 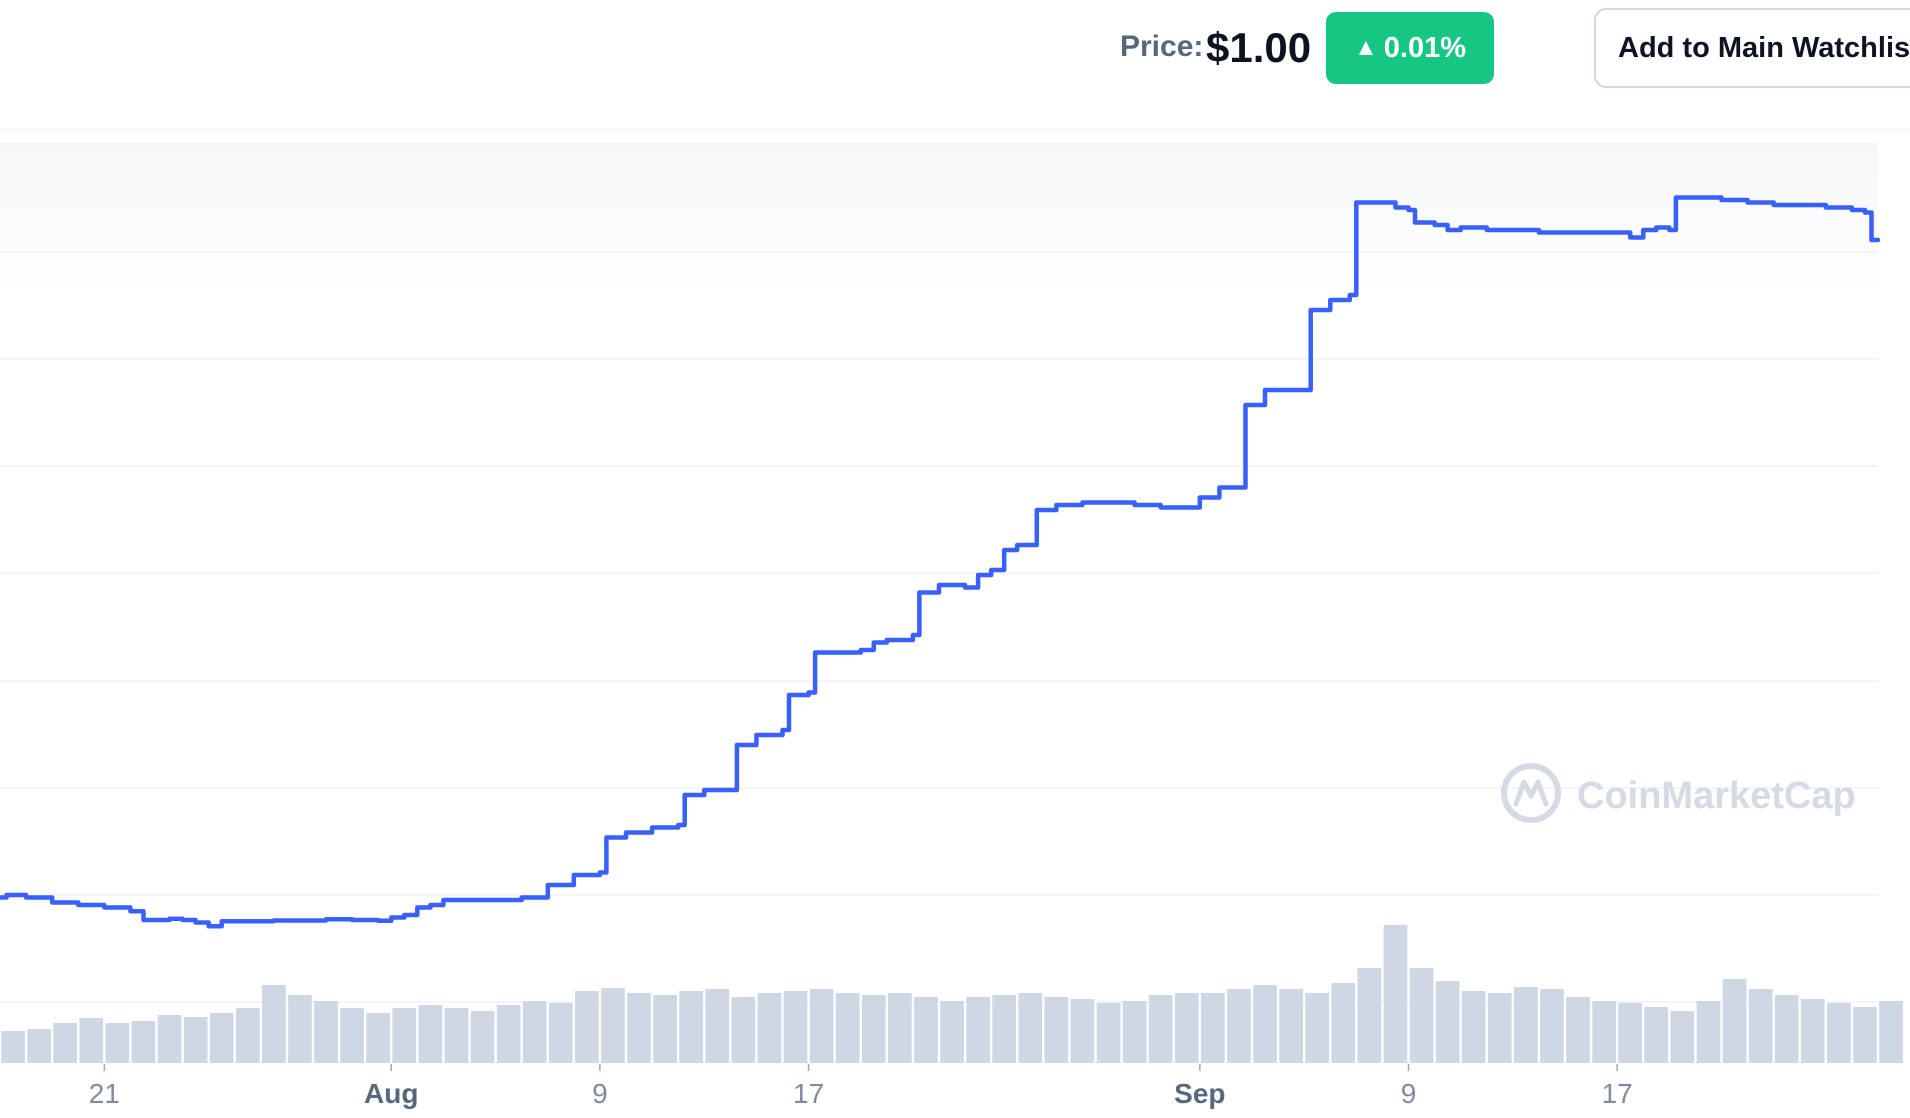 What do you see at coordinates (1366, 47) in the screenshot?
I see `triangle-up-icon: ▲` at bounding box center [1366, 47].